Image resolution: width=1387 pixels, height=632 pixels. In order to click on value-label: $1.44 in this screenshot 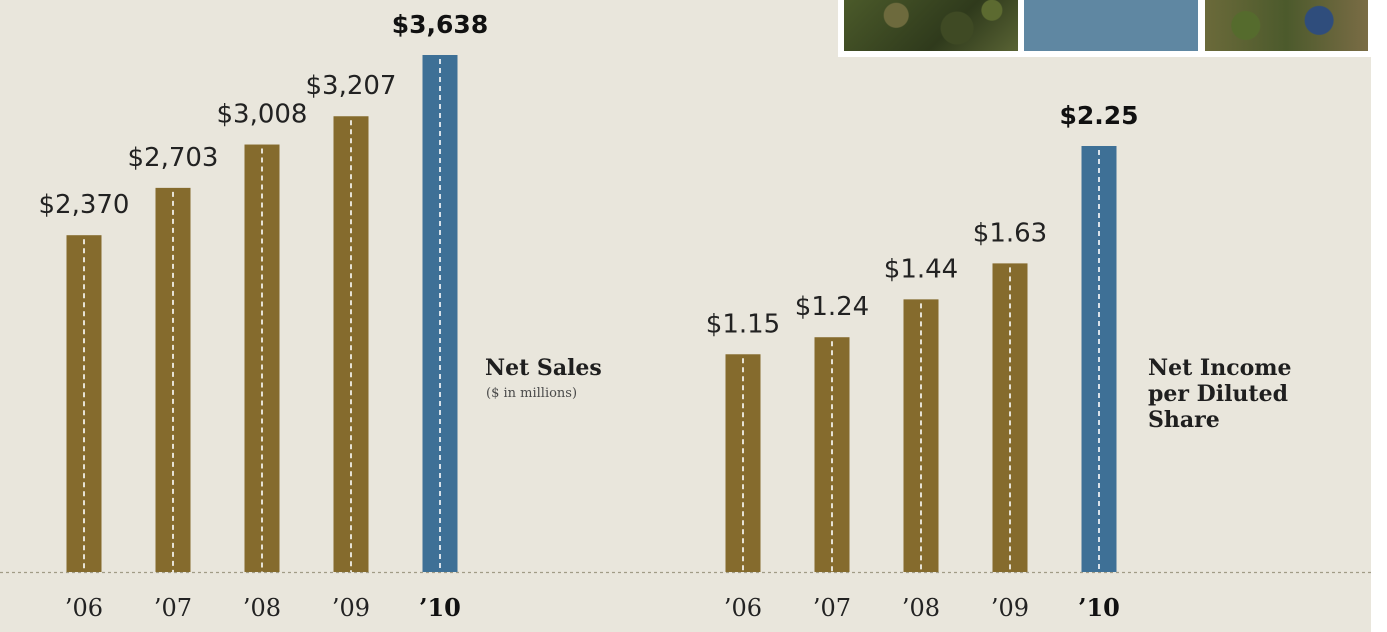, I will do `click(921, 269)`.